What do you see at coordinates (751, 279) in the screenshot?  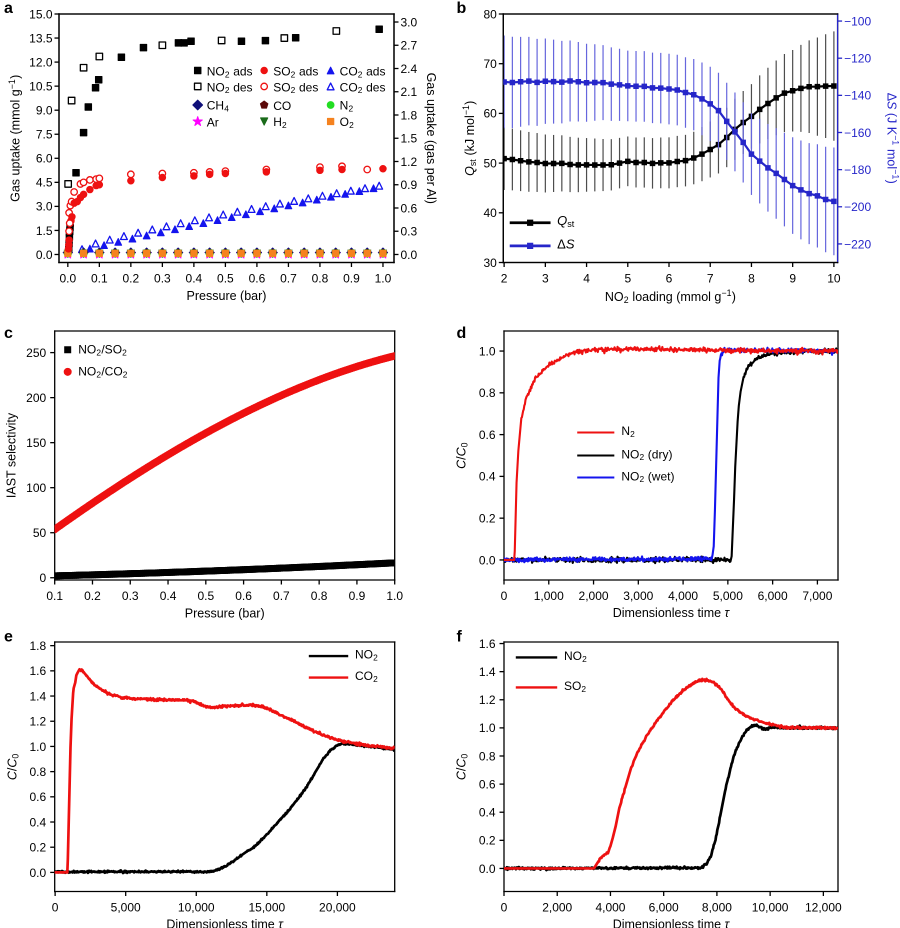 I see `svg-text: 8` at bounding box center [751, 279].